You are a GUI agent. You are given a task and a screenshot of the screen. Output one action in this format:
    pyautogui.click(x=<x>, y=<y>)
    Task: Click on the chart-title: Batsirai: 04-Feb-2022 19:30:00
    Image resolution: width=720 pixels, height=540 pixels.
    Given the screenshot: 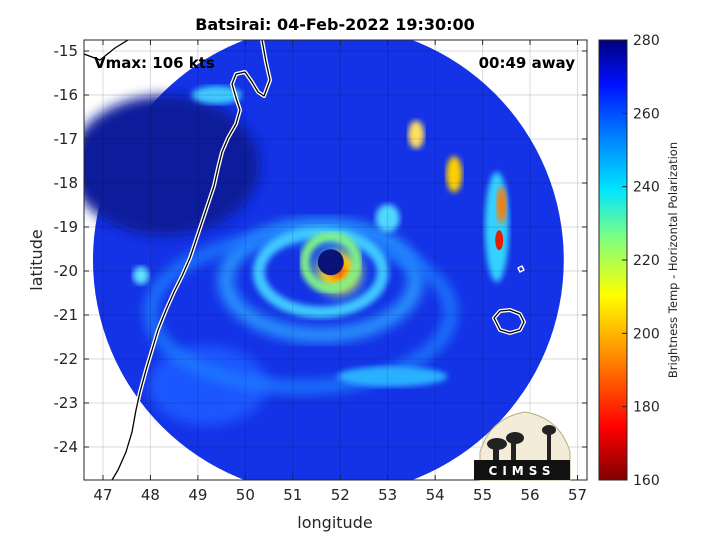 What is the action you would take?
    pyautogui.click(x=335, y=24)
    